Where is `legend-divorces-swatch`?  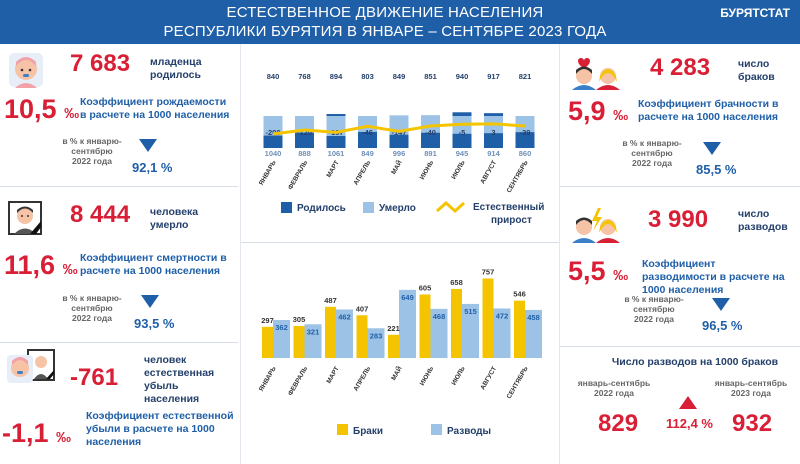 legend-divorces-swatch is located at coordinates (436, 429).